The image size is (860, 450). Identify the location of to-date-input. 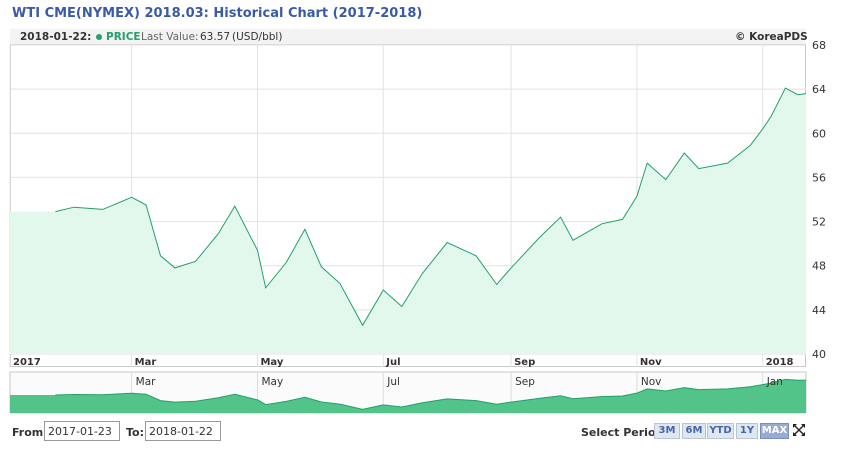
(183, 431).